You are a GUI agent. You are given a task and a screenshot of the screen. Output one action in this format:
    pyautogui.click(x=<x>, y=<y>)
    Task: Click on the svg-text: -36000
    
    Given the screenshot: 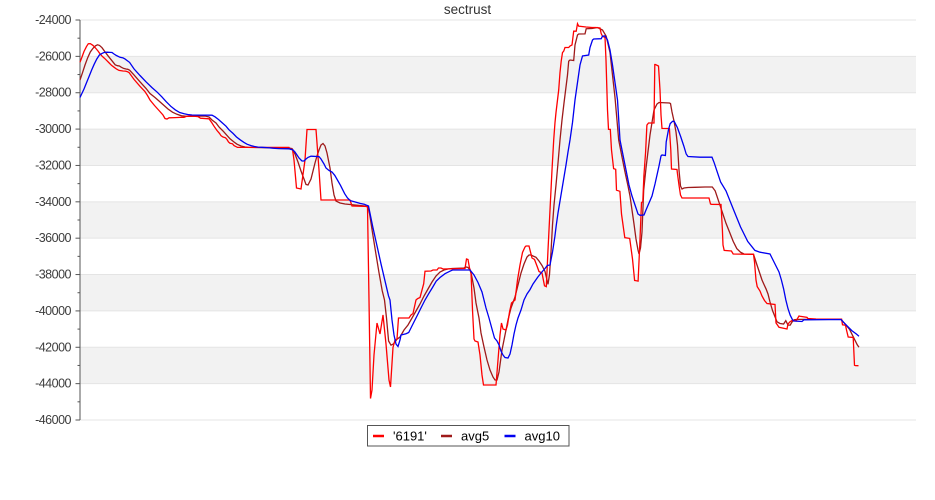 What is the action you would take?
    pyautogui.click(x=53, y=238)
    